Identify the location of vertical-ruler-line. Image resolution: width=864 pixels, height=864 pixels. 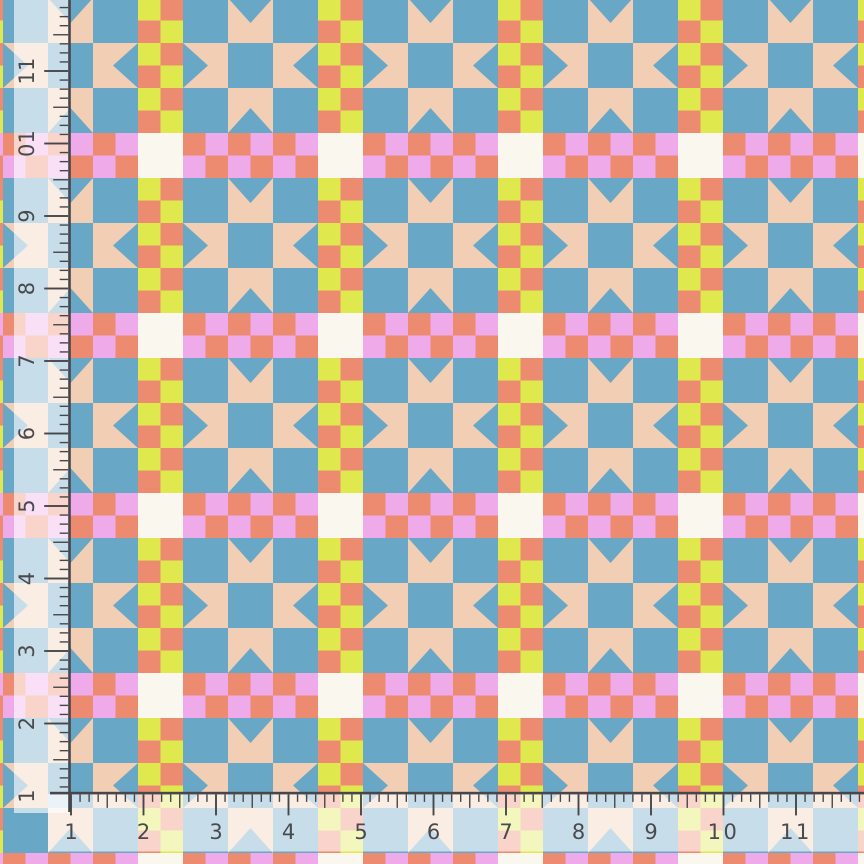
(69, 406).